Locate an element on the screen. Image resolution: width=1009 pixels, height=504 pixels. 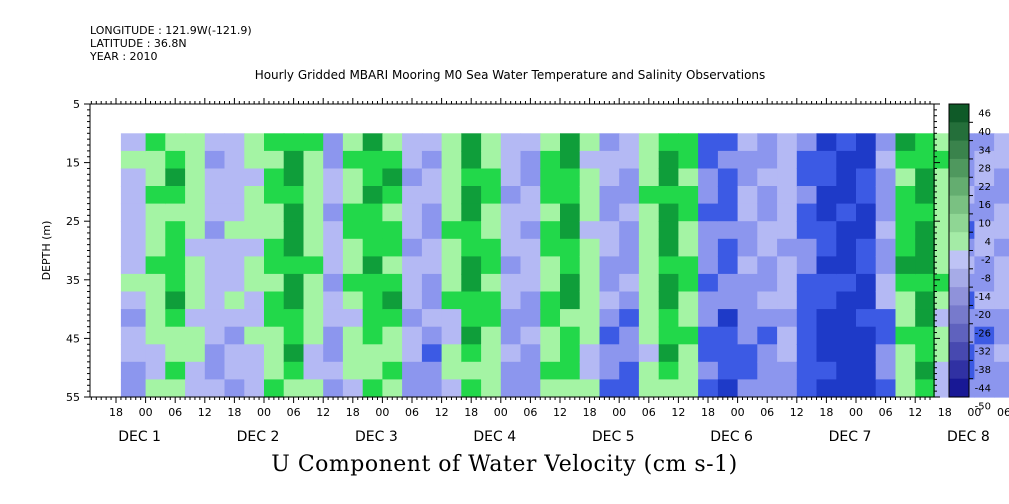
colorbar-label: -8 is located at coordinates (986, 278).